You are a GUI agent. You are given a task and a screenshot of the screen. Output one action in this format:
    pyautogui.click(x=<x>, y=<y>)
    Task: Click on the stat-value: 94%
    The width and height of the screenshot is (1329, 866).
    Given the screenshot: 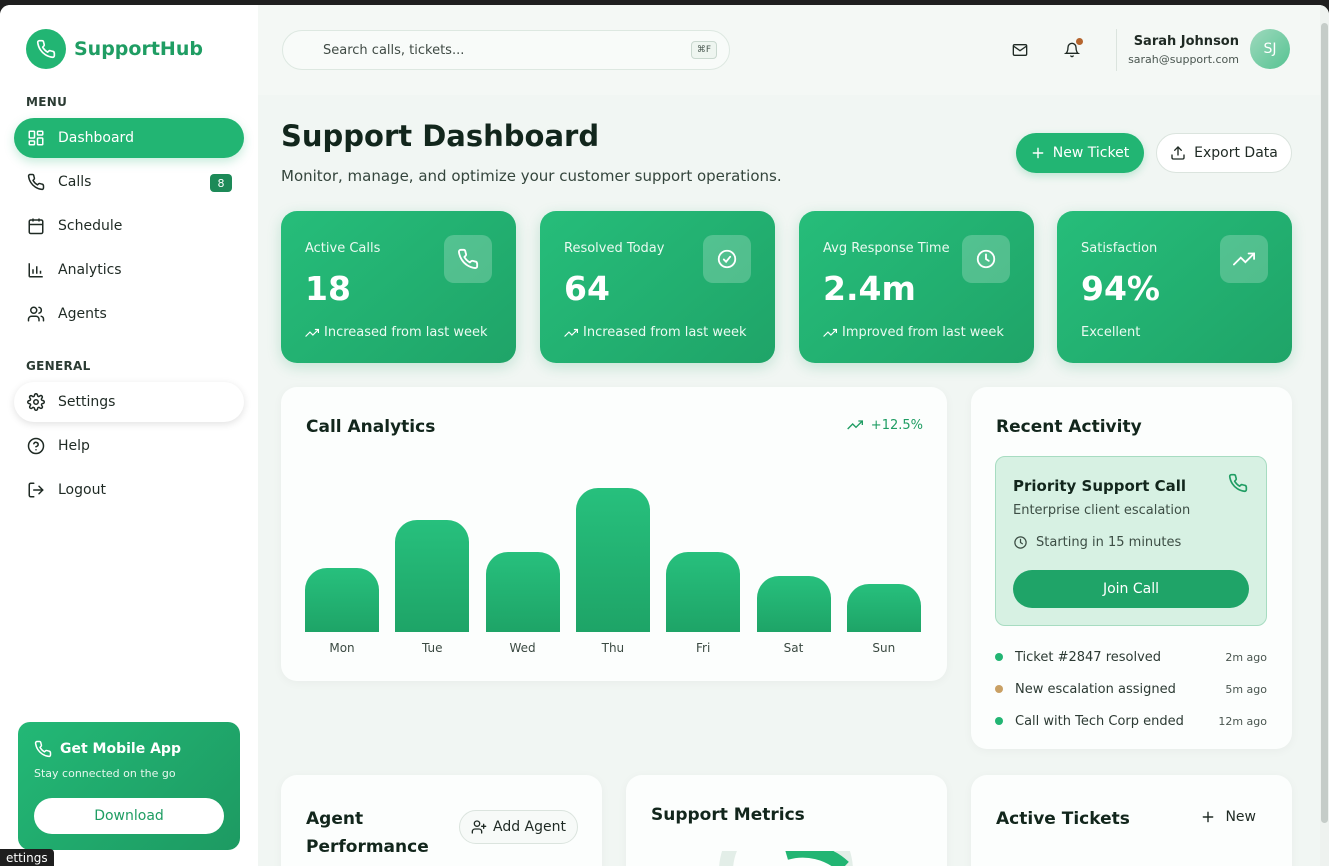 What is the action you would take?
    pyautogui.click(x=1120, y=288)
    